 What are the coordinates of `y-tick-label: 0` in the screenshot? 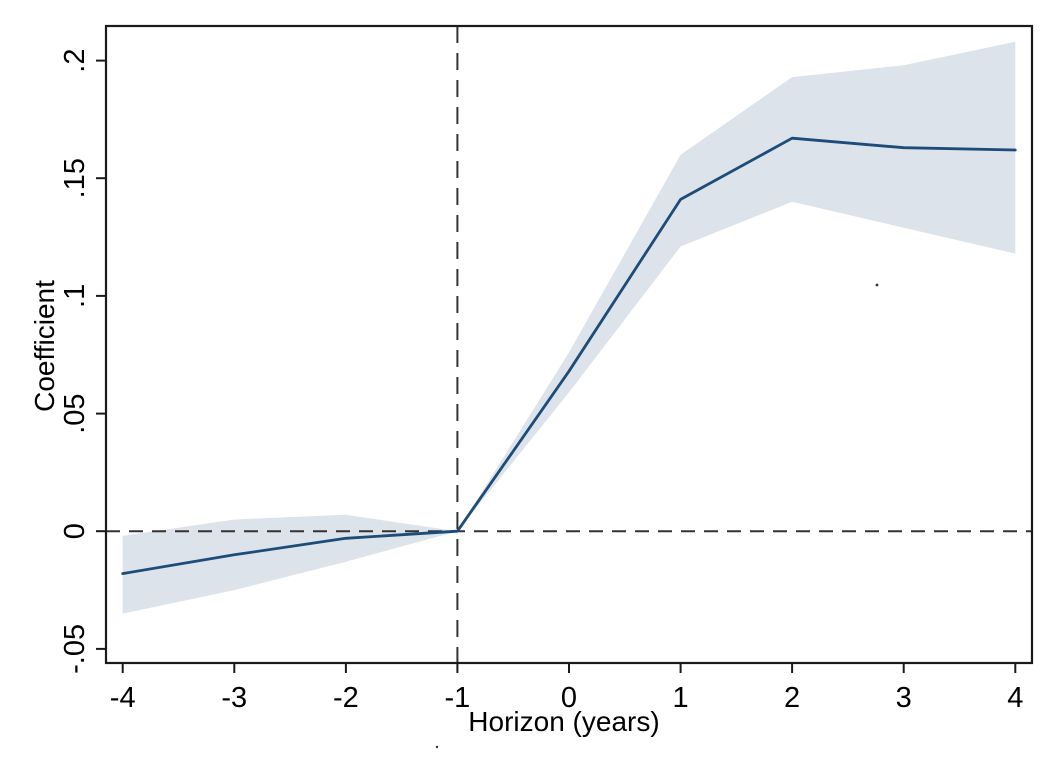 It's located at (75, 531).